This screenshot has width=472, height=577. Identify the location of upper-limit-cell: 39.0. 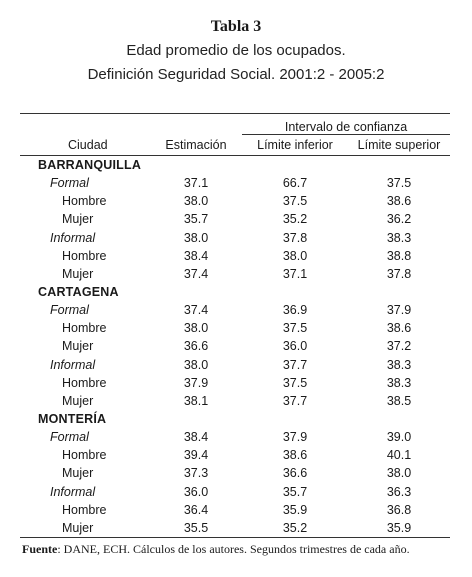
(399, 437).